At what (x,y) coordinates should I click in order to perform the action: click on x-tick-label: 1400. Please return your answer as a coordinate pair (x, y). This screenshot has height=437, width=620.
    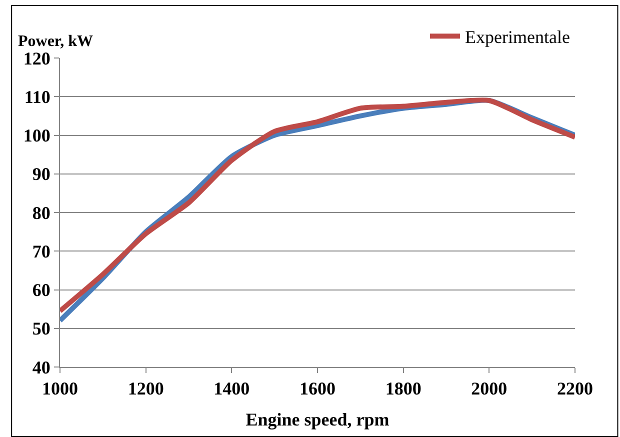
    Looking at the image, I should click on (232, 388).